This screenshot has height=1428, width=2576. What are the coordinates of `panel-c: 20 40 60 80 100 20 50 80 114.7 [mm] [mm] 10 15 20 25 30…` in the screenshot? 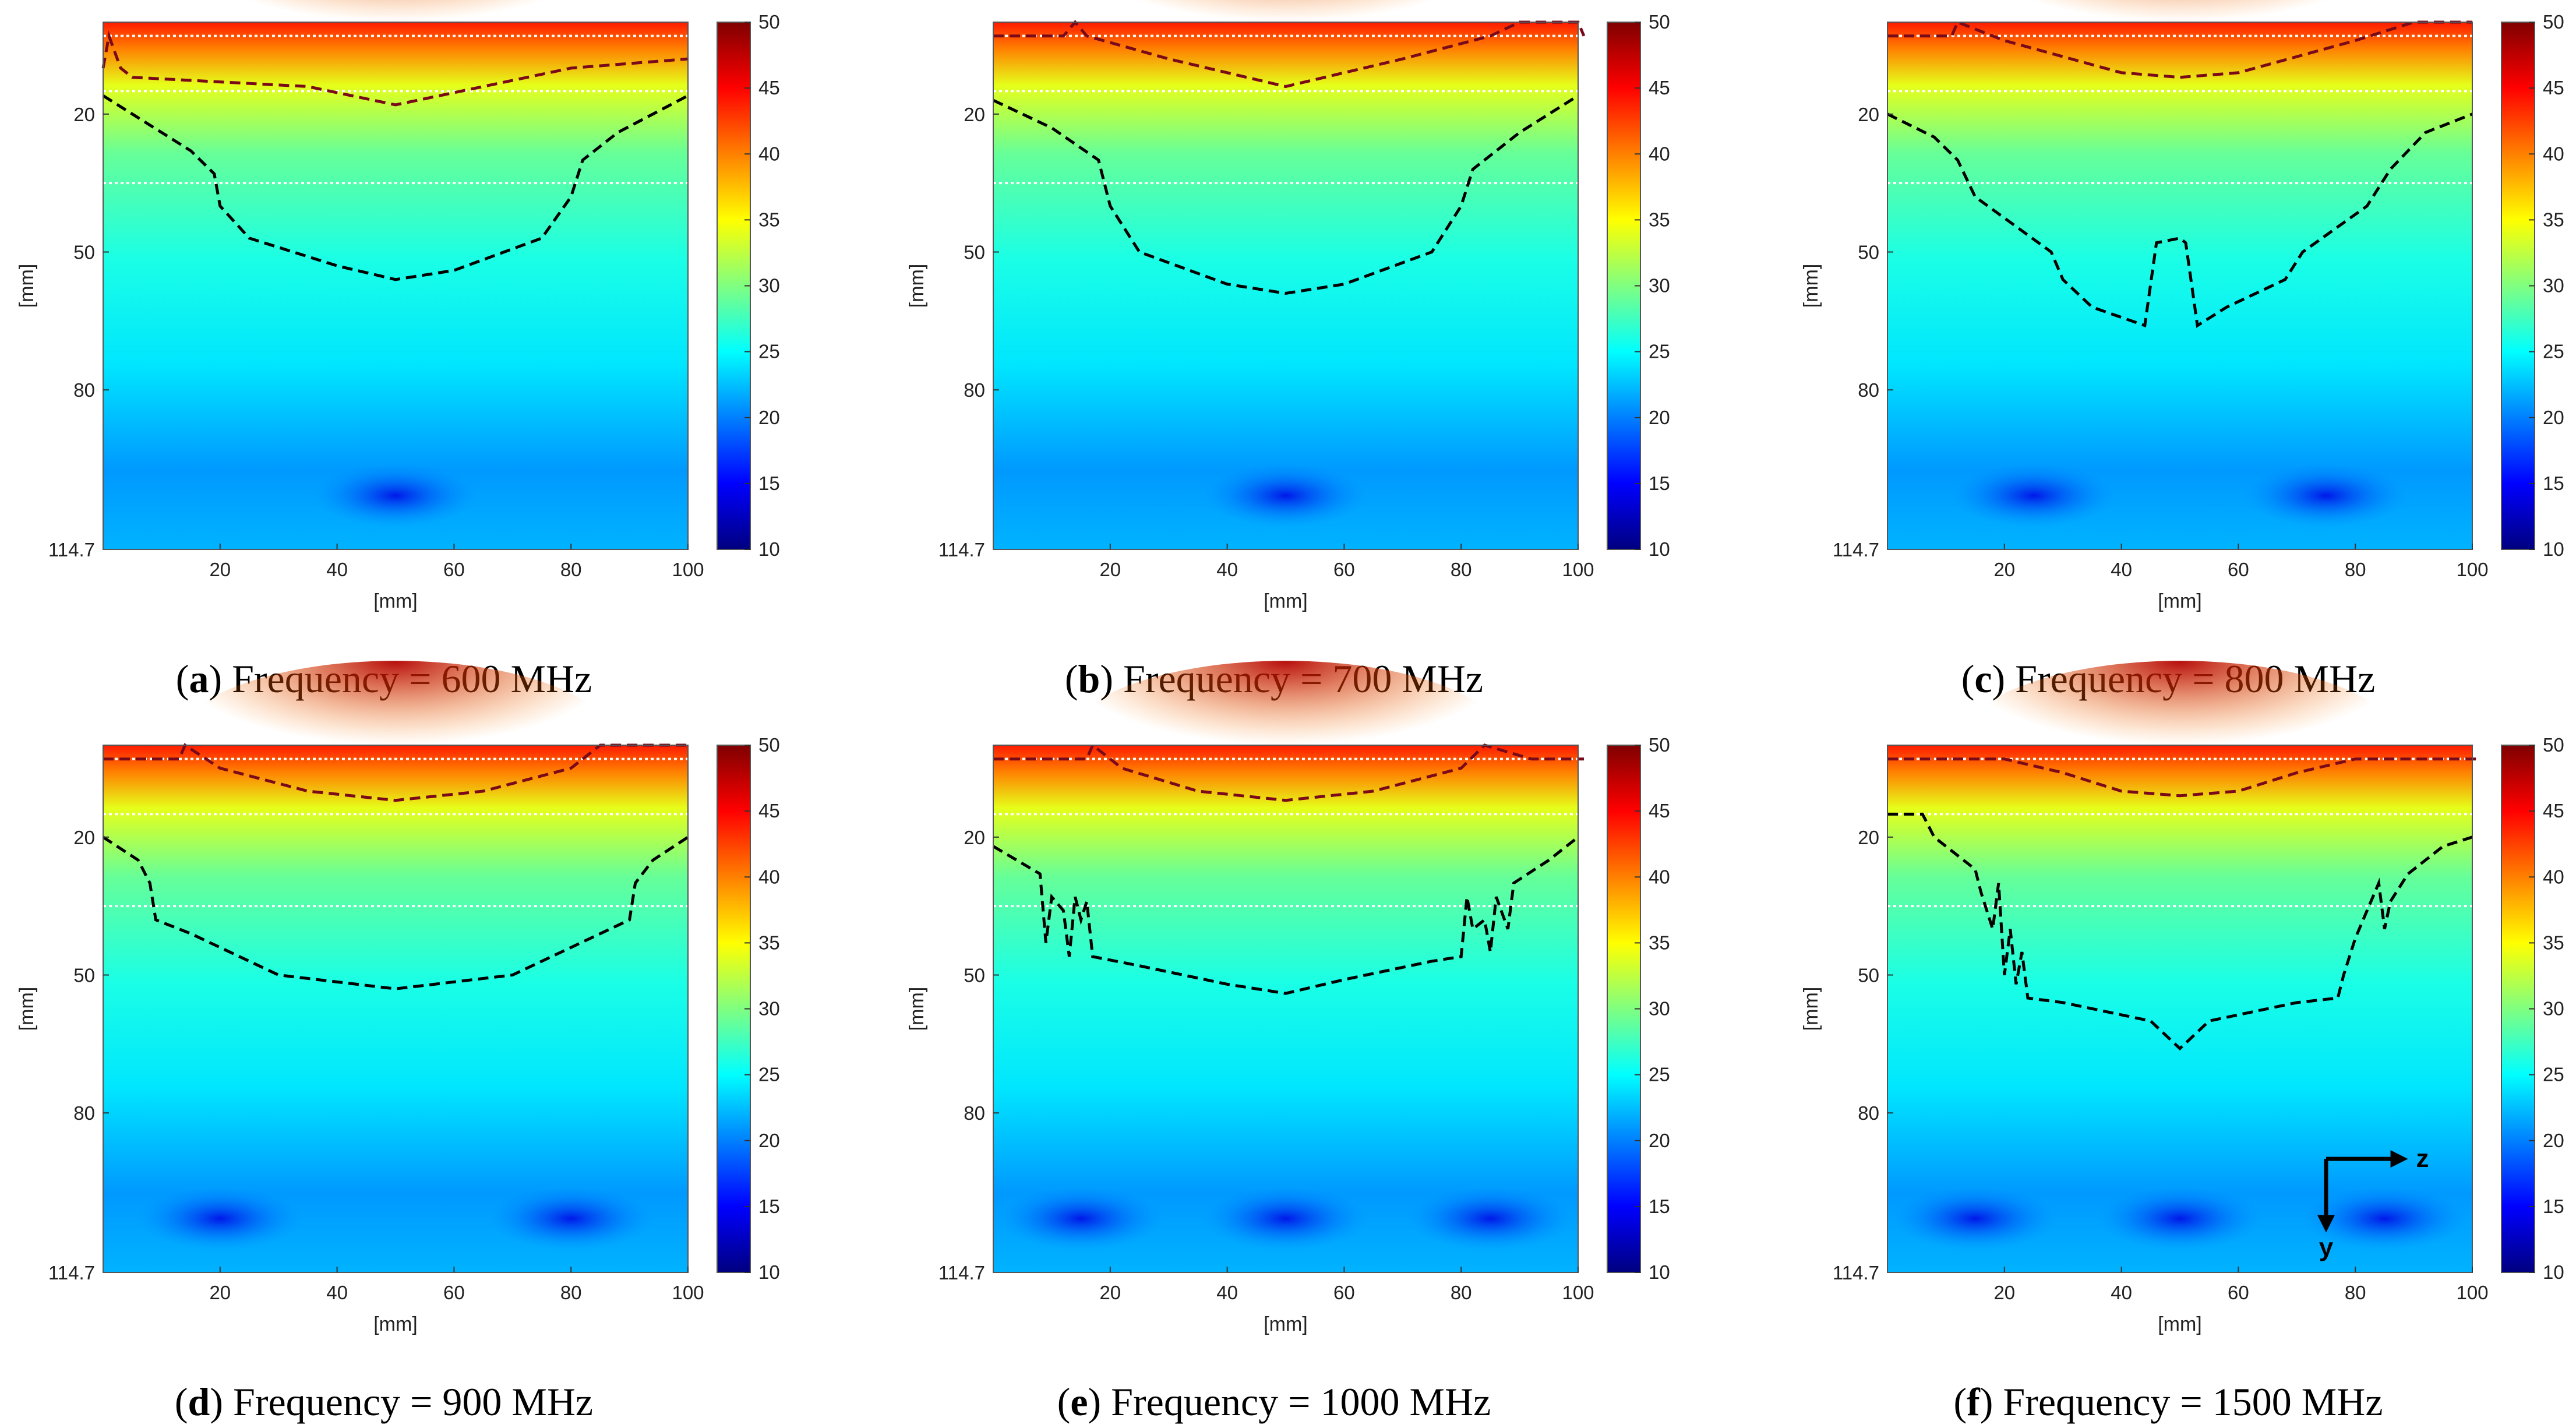 It's located at (2182, 350).